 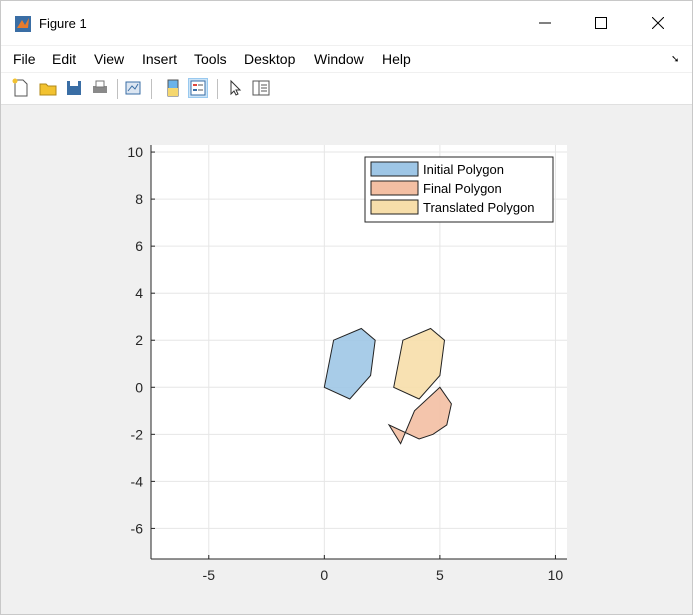 What do you see at coordinates (210, 59) in the screenshot?
I see `menu-tools: Tools` at bounding box center [210, 59].